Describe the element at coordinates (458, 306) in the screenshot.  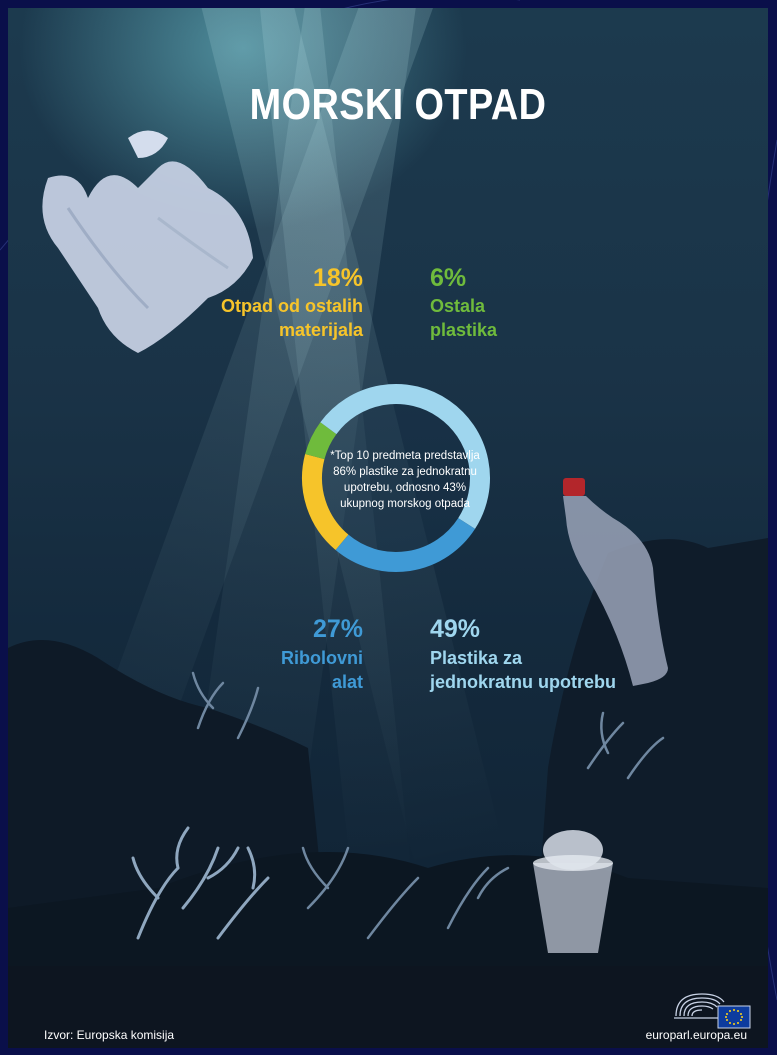
I see `label-other-plastic-line1: Ostala` at that location.